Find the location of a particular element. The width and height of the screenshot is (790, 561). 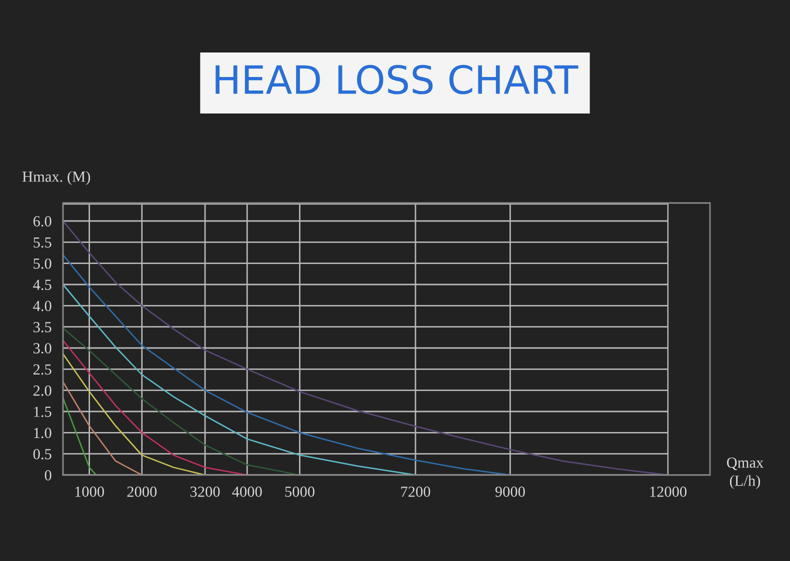

y-tick-label: 3.0 is located at coordinates (43, 348).